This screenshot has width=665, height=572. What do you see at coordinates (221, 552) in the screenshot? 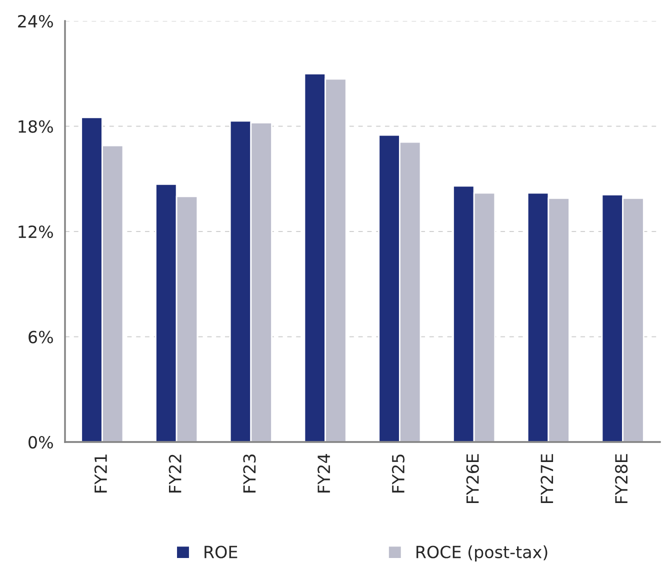
I see `legend-label: ROE` at bounding box center [221, 552].